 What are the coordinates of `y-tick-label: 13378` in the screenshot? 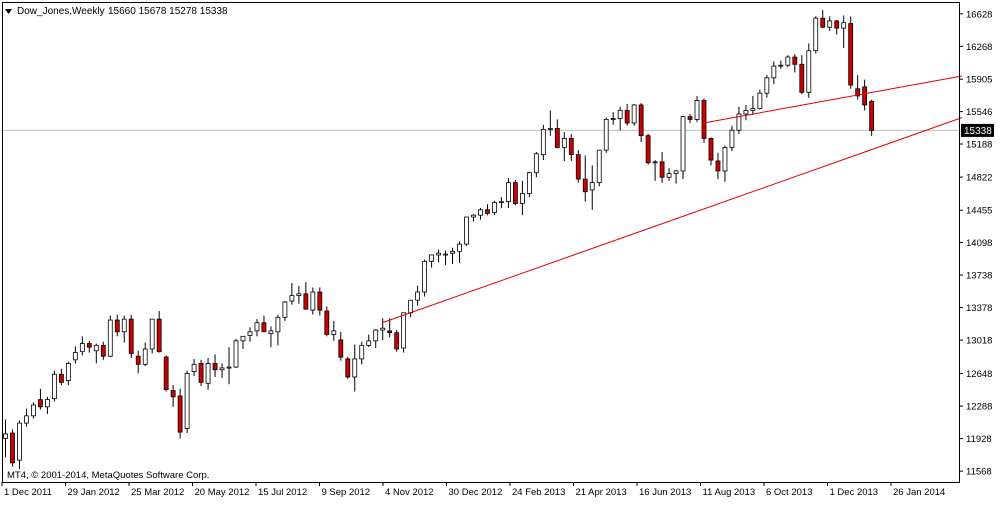 It's located at (979, 308).